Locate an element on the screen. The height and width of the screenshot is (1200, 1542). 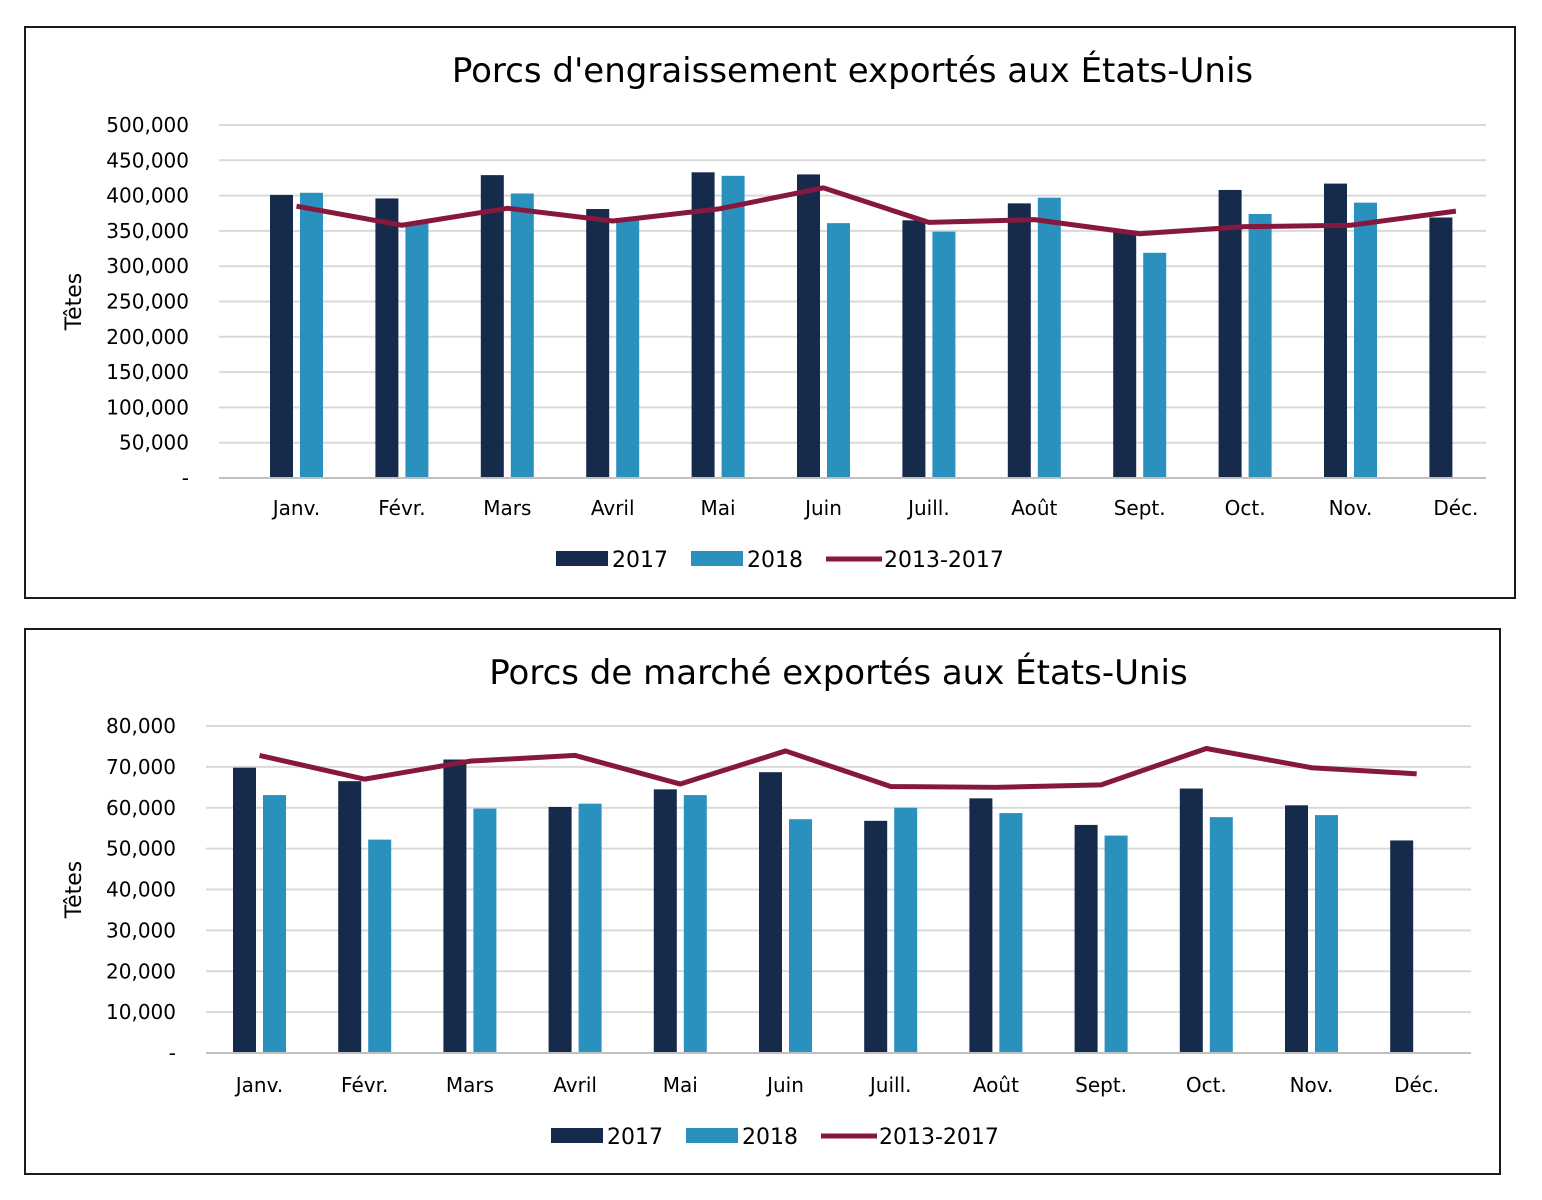
legend-label-2013-2017: 2013-2017 is located at coordinates (939, 1137).